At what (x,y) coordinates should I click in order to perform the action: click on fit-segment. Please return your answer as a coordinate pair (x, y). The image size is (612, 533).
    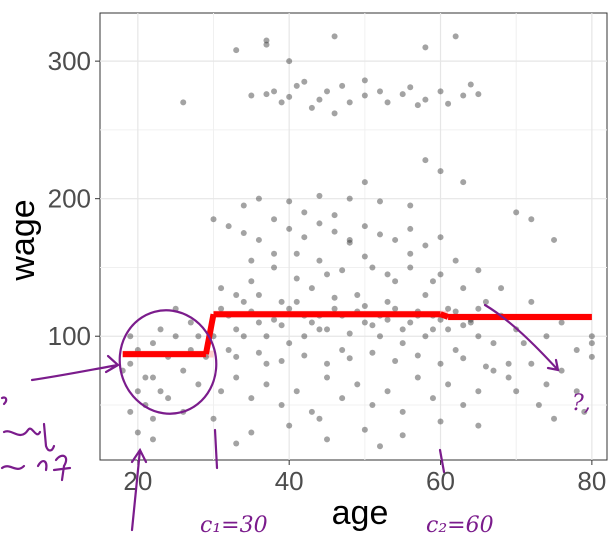
    Looking at the image, I should click on (444, 315).